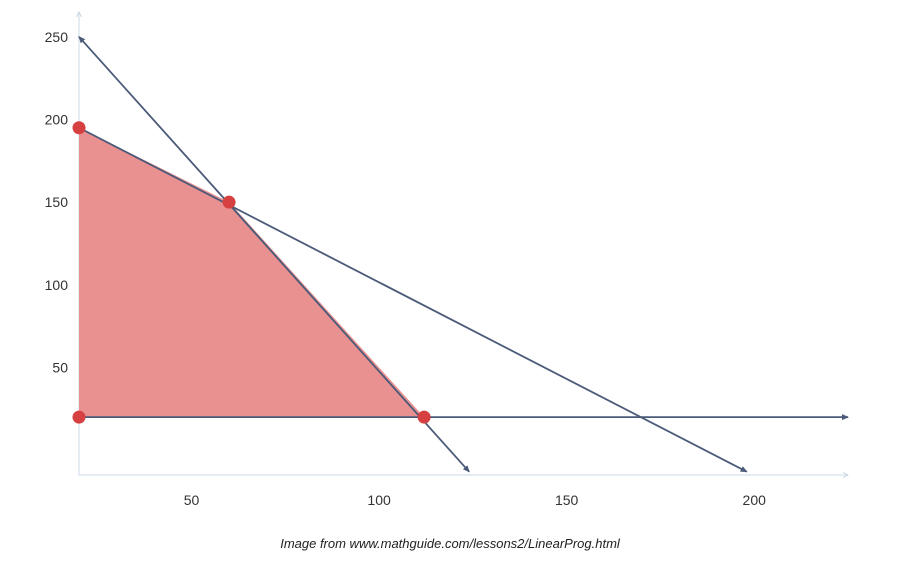 This screenshot has width=900, height=573. Describe the element at coordinates (192, 500) in the screenshot. I see `x-tick-label: 50` at that location.